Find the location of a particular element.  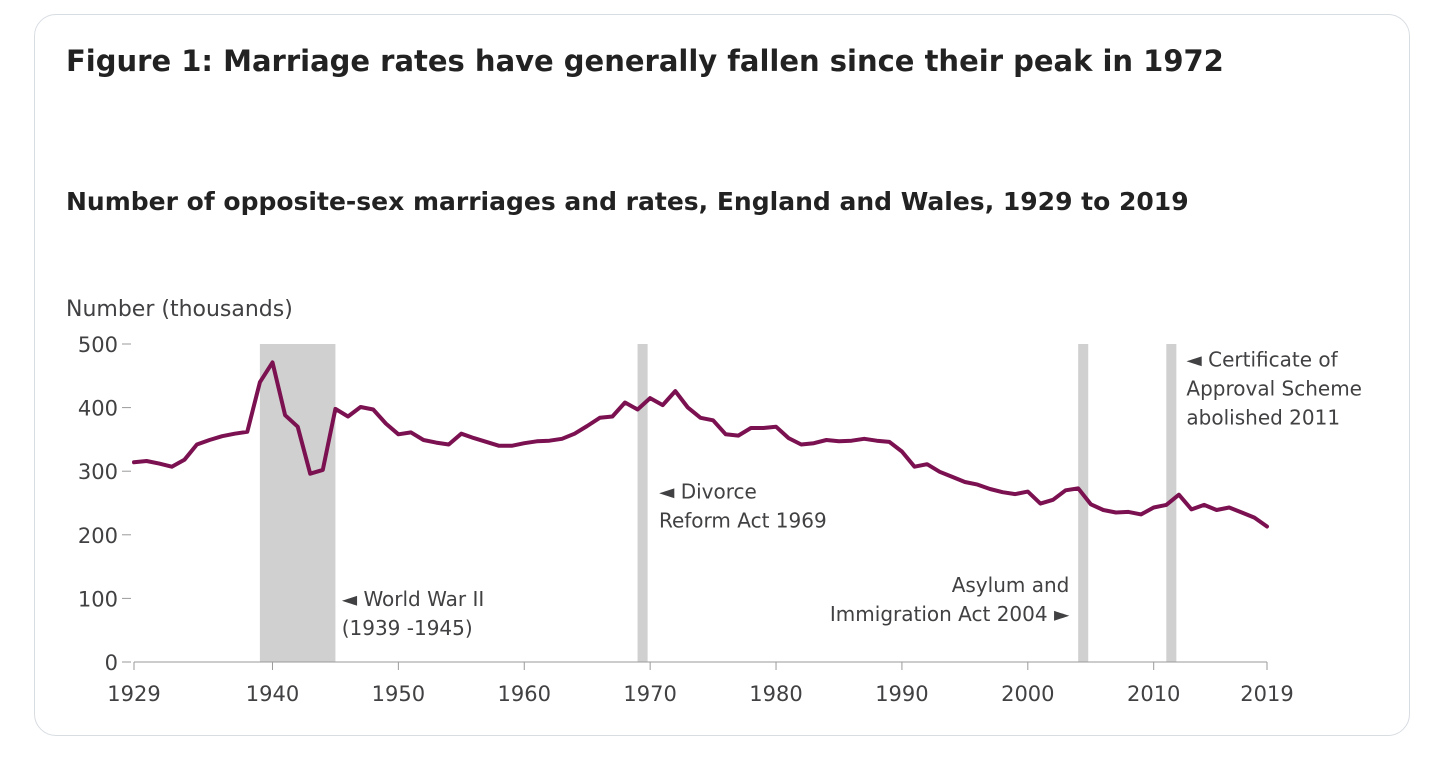

annotation-1-line-0: ◄ Divorce is located at coordinates (708, 492).